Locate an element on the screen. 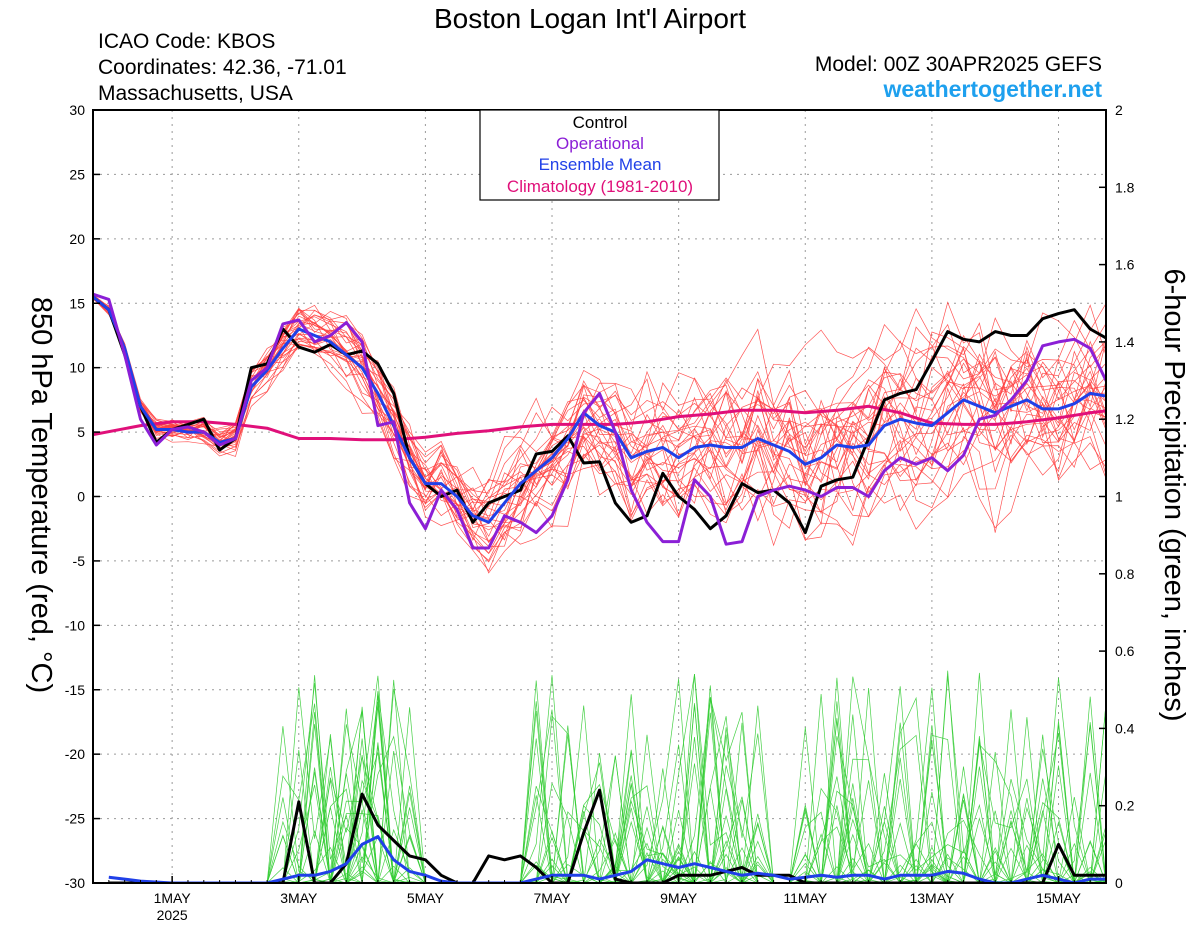 The image size is (1200, 927). y-left-tick-label: -15 is located at coordinates (75, 690).